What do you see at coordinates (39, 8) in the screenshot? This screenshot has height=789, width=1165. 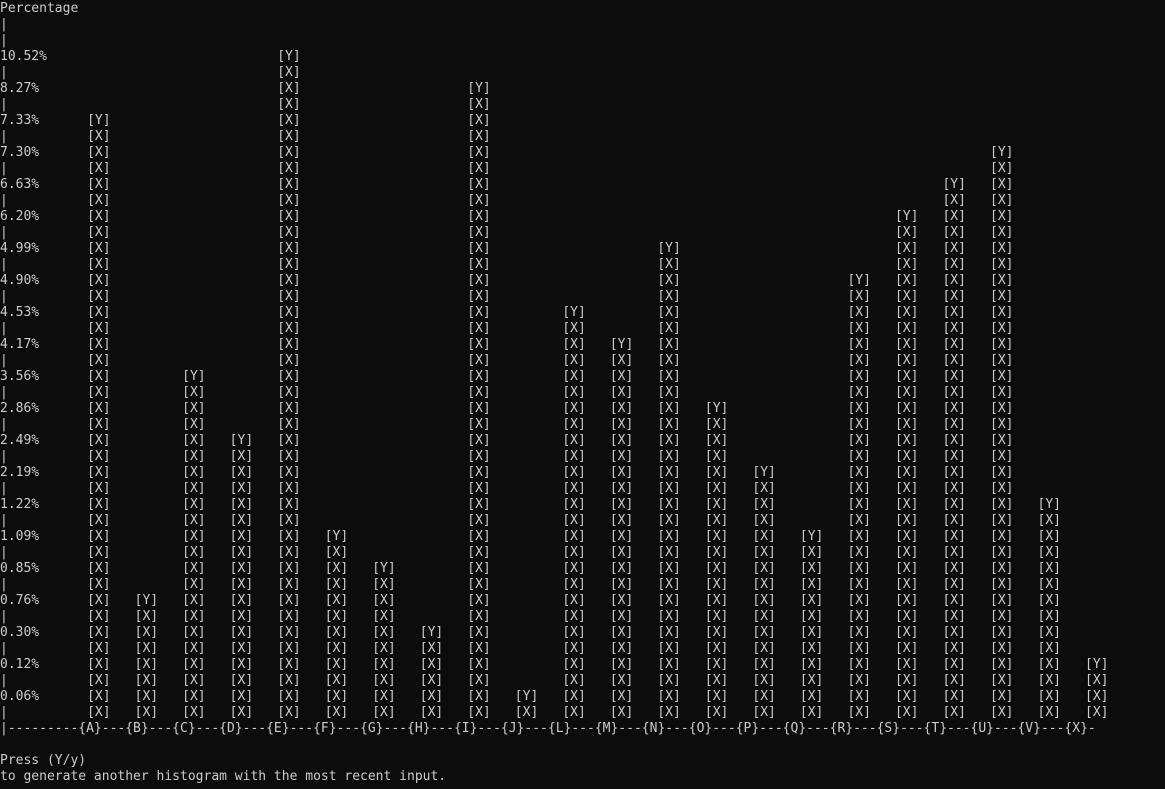 I see `y-axis-title: Percentage` at bounding box center [39, 8].